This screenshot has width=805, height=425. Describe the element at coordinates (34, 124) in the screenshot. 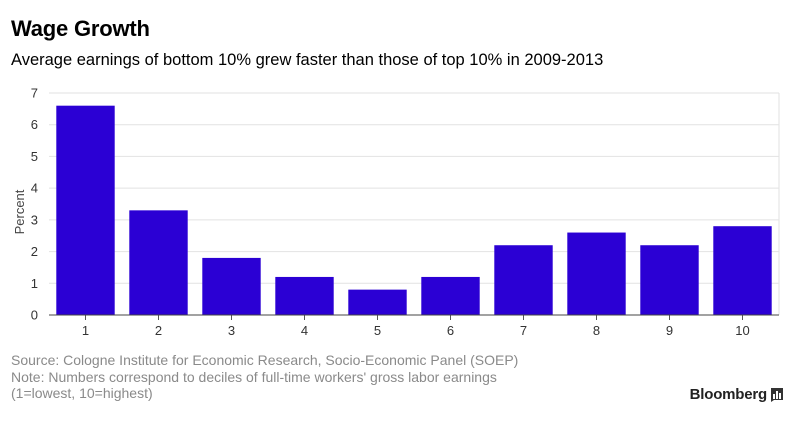

I see `y-tick-label-6: 6` at that location.